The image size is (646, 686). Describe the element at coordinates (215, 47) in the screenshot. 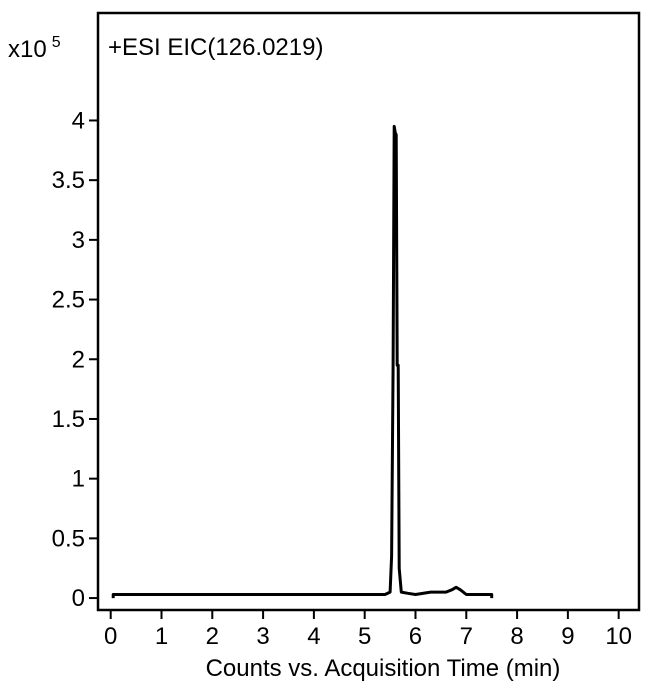

I see `chart-title: +ESI EIC(126.0219)` at that location.